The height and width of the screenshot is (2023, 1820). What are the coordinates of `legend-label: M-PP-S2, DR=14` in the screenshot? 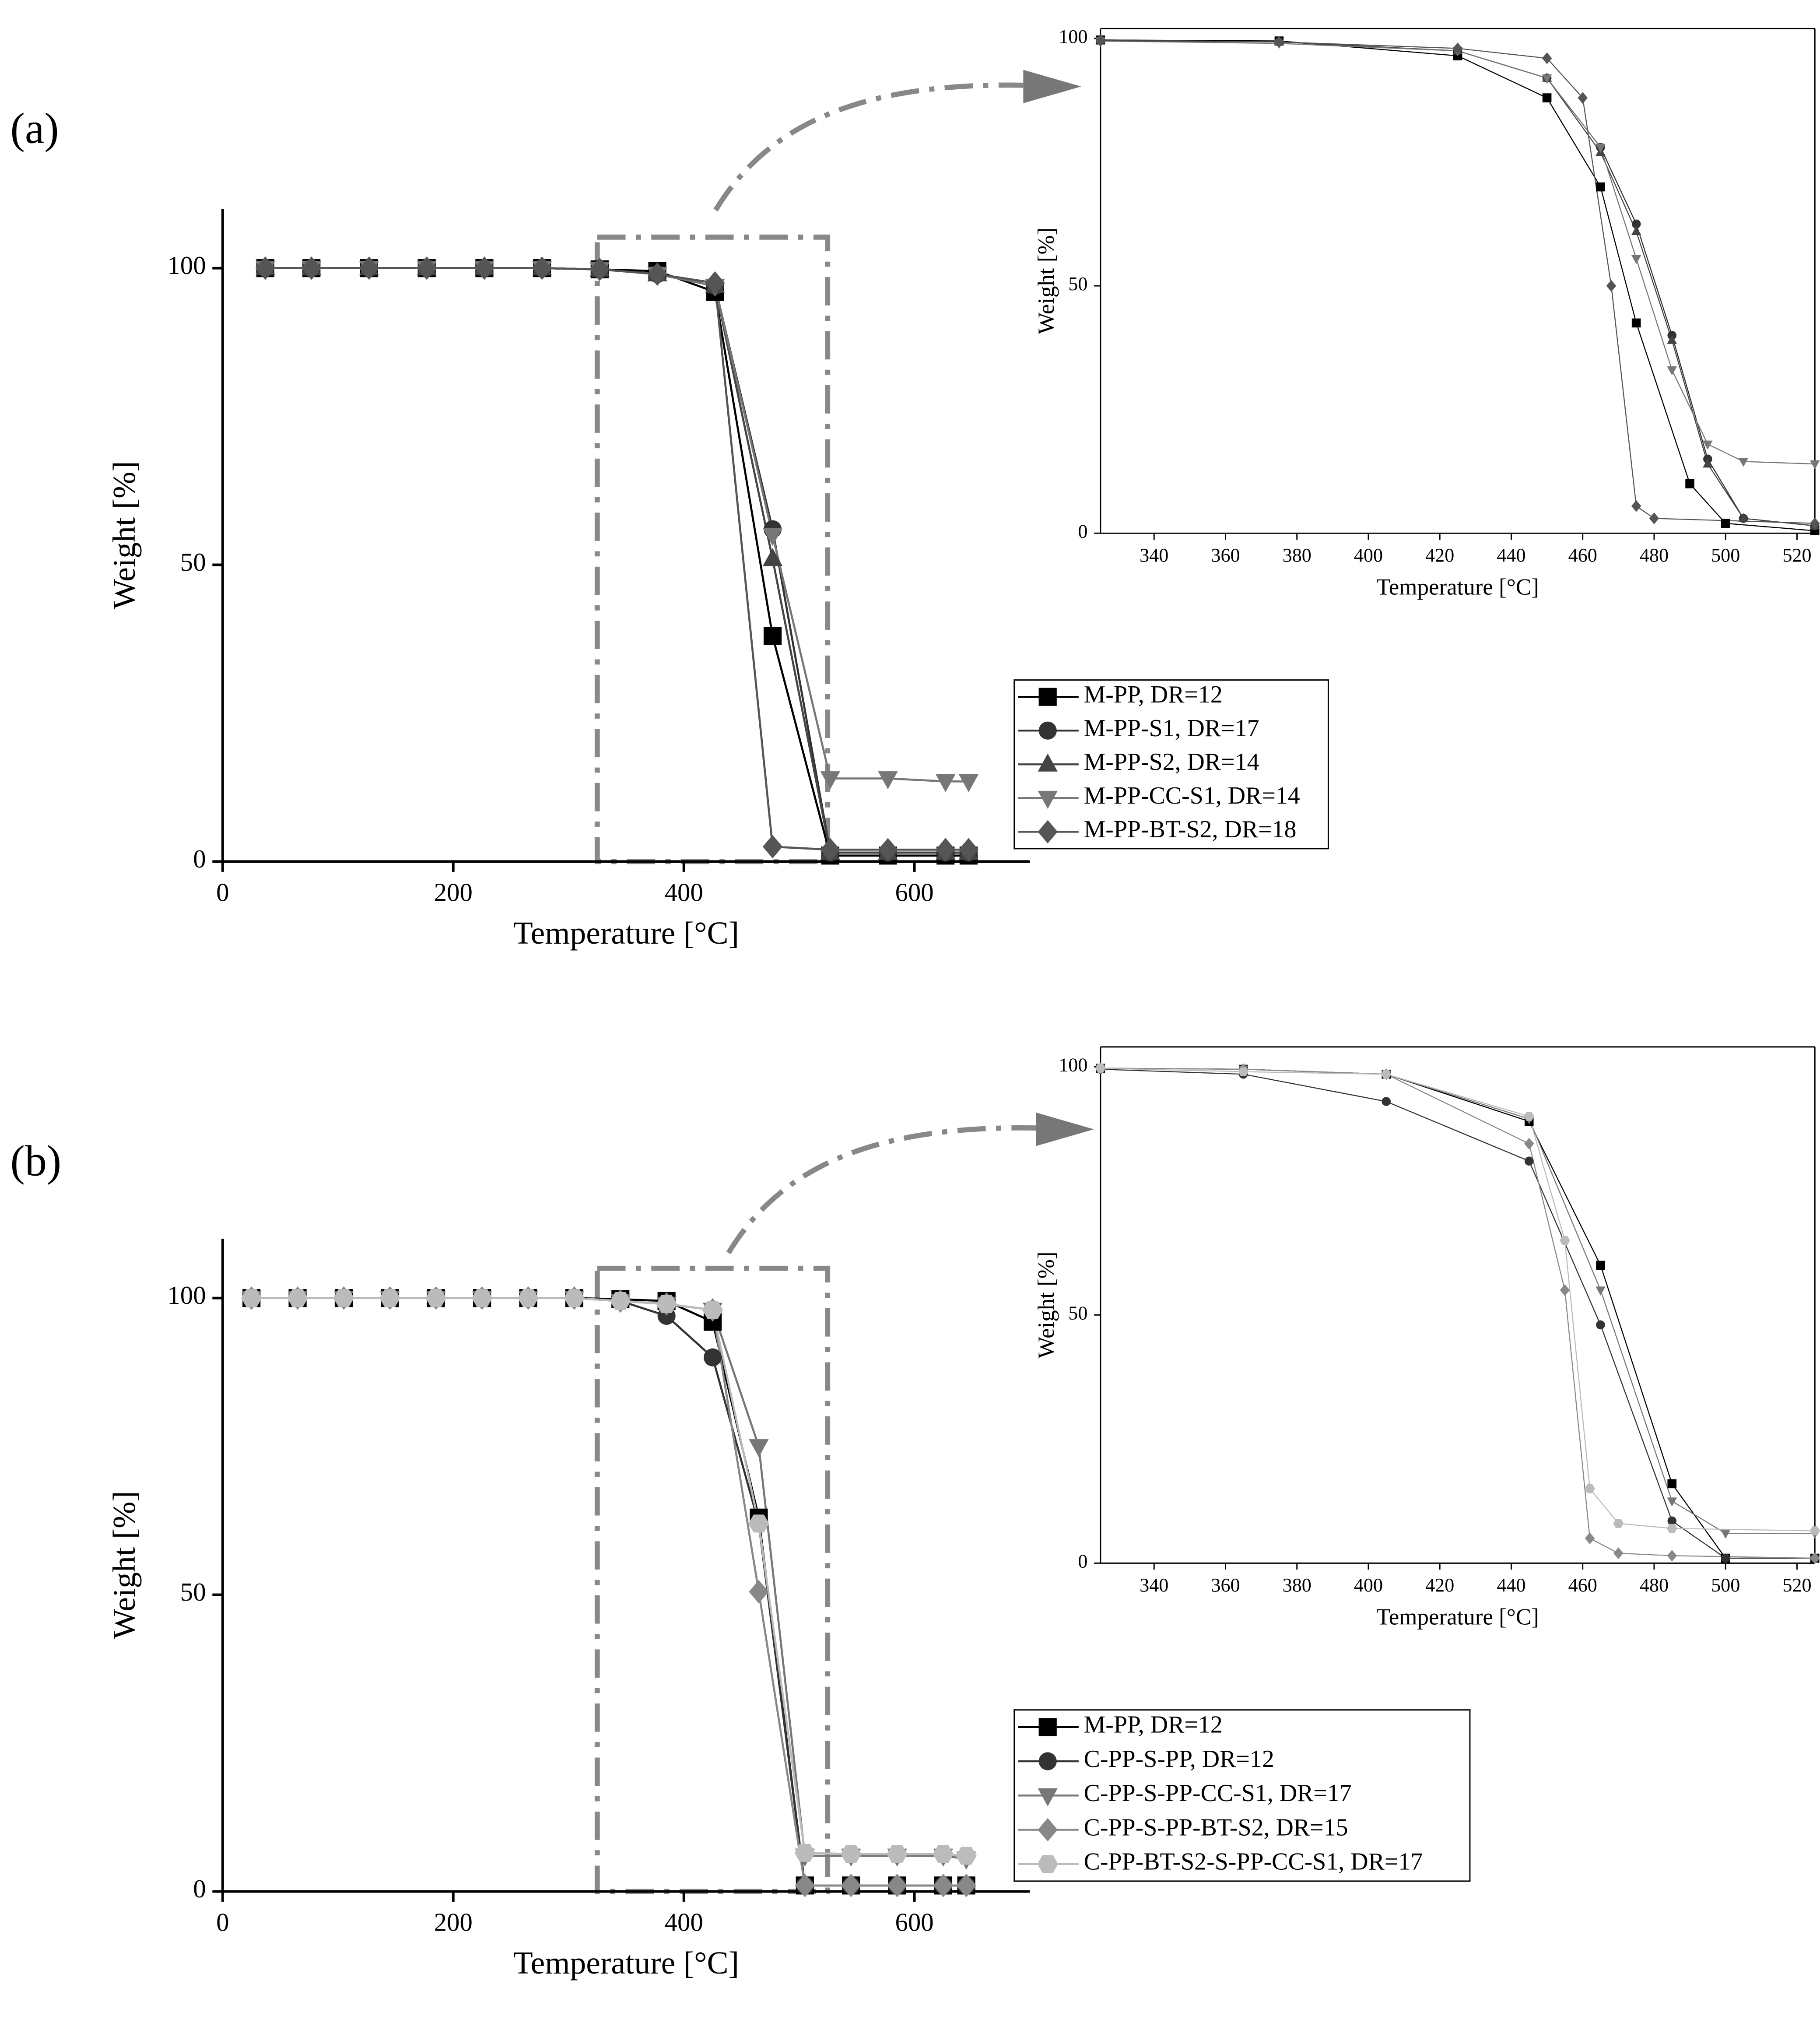 It's located at (1171, 762).